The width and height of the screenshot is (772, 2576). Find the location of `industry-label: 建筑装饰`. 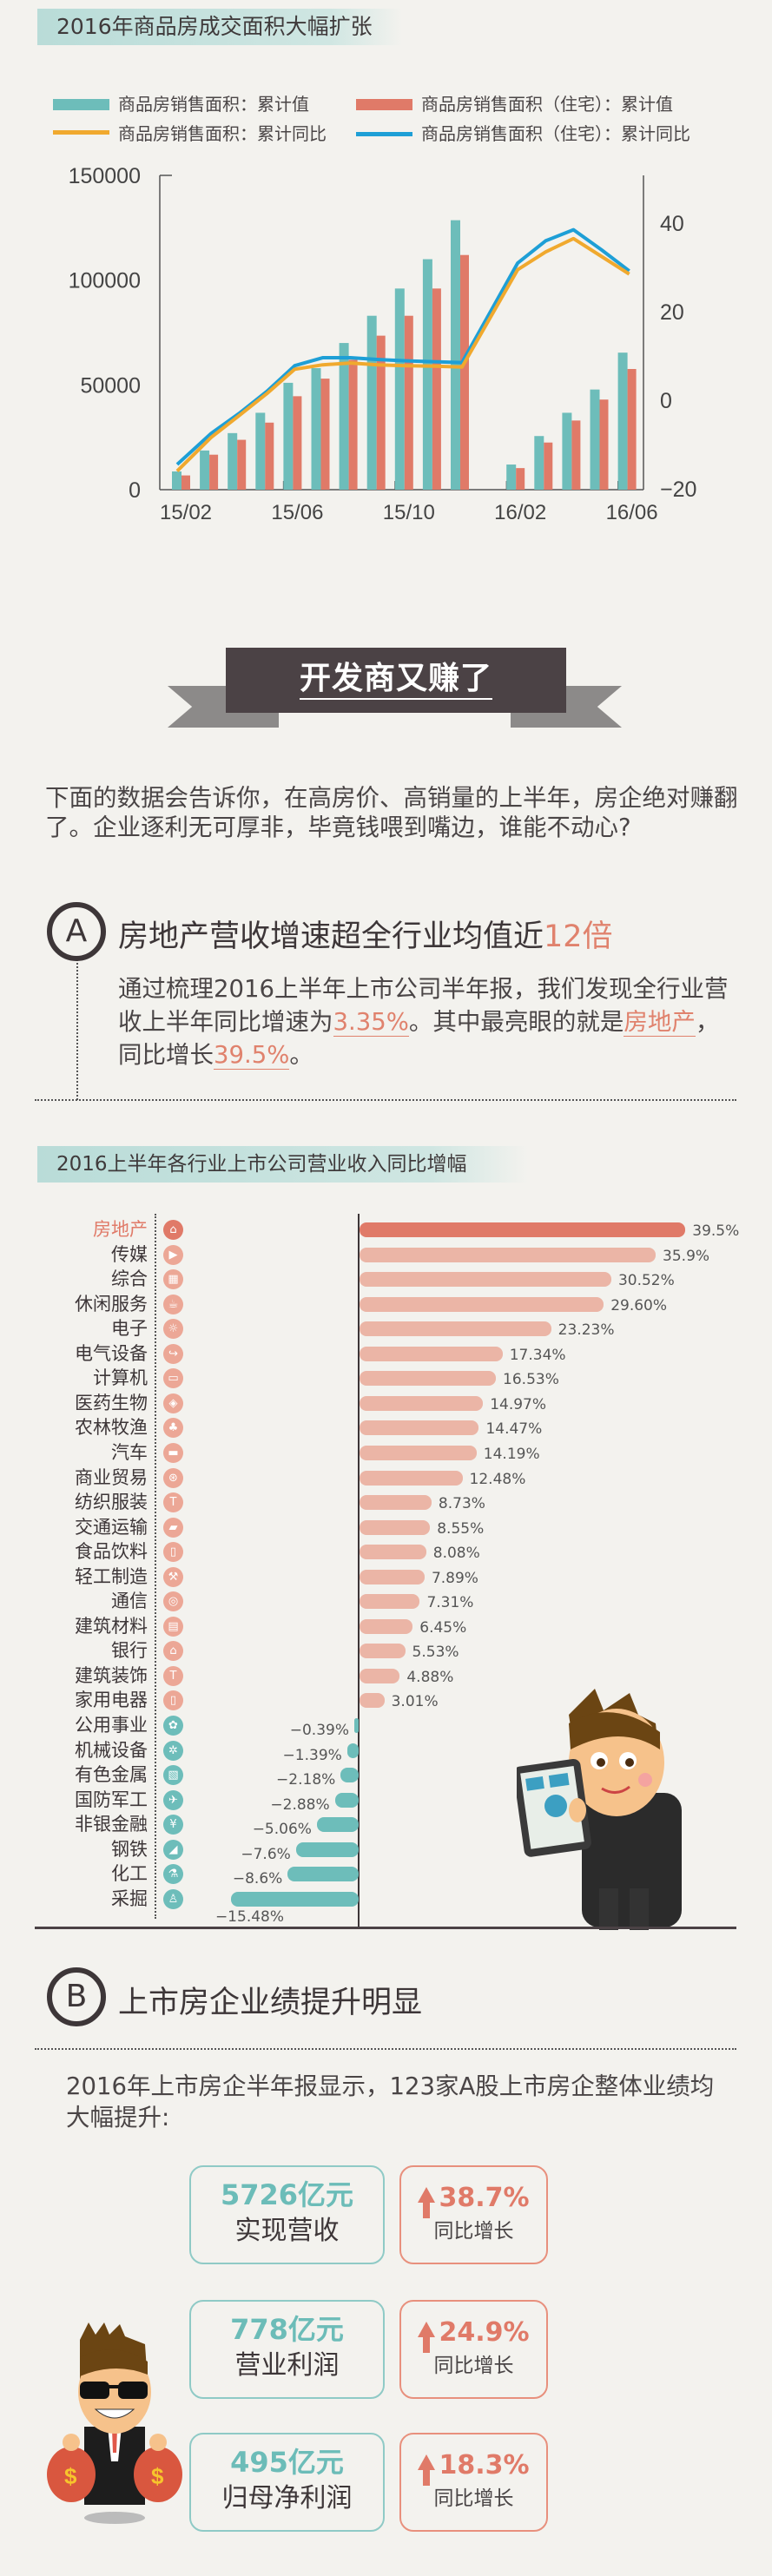

industry-label: 建筑装饰 is located at coordinates (111, 1675).